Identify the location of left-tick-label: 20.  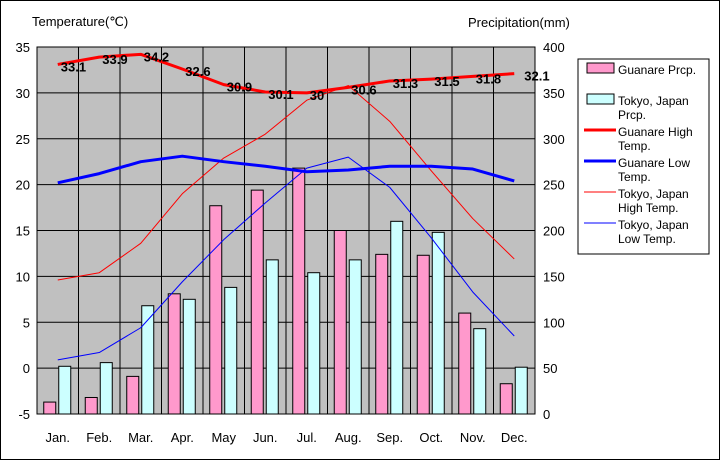
(23, 185).